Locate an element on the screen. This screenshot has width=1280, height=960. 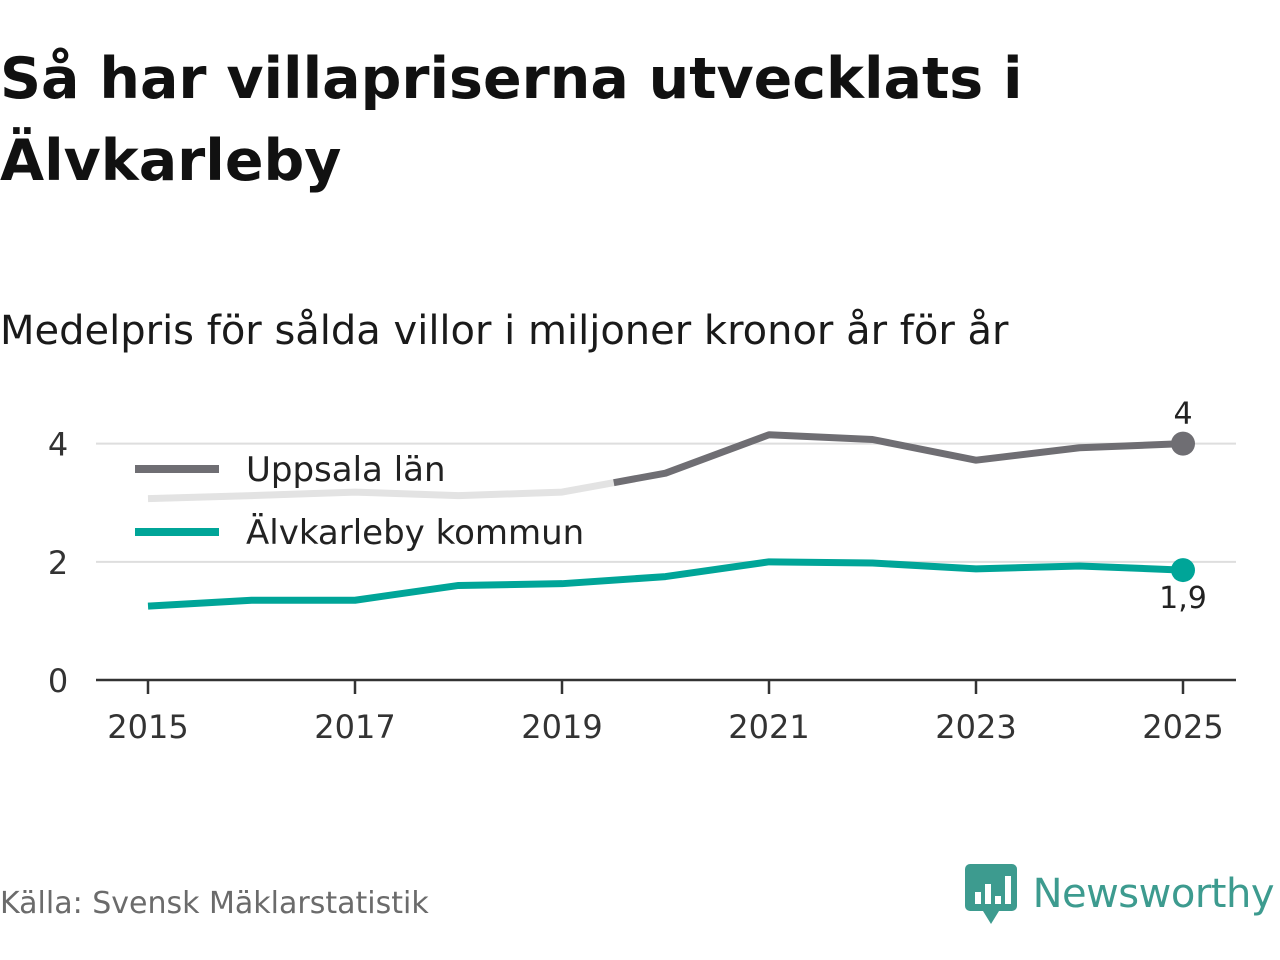
legend-label-1: Älvkarleby kommun is located at coordinates (415, 533).